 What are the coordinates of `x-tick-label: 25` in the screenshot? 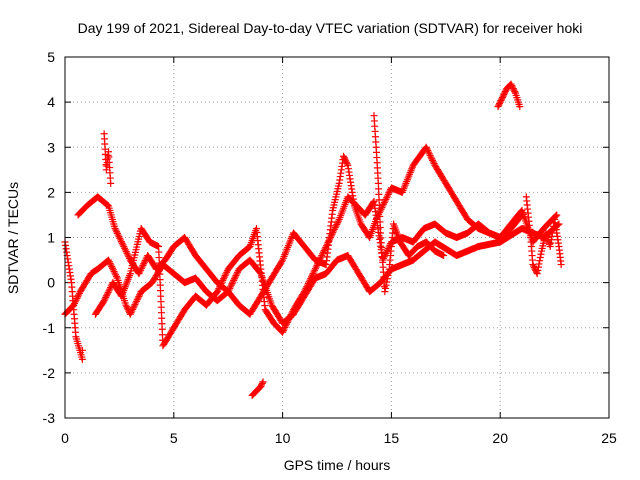 It's located at (609, 438).